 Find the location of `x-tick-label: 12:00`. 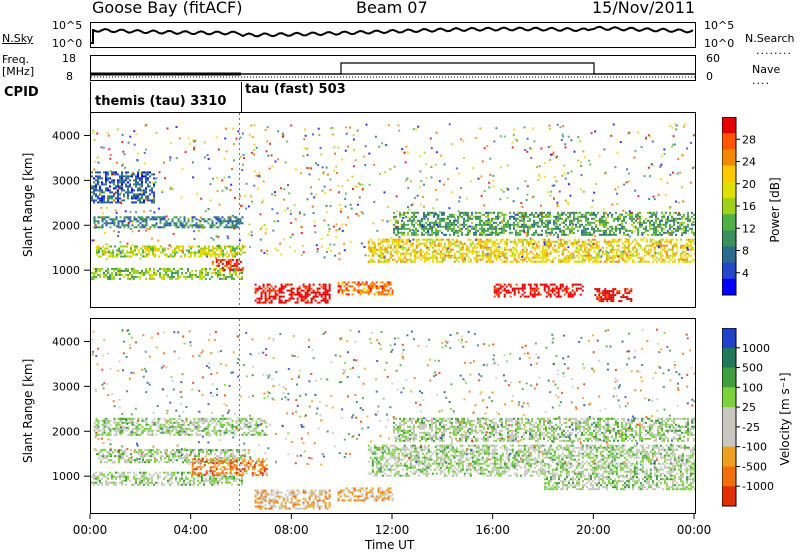

x-tick-label: 12:00 is located at coordinates (392, 530).